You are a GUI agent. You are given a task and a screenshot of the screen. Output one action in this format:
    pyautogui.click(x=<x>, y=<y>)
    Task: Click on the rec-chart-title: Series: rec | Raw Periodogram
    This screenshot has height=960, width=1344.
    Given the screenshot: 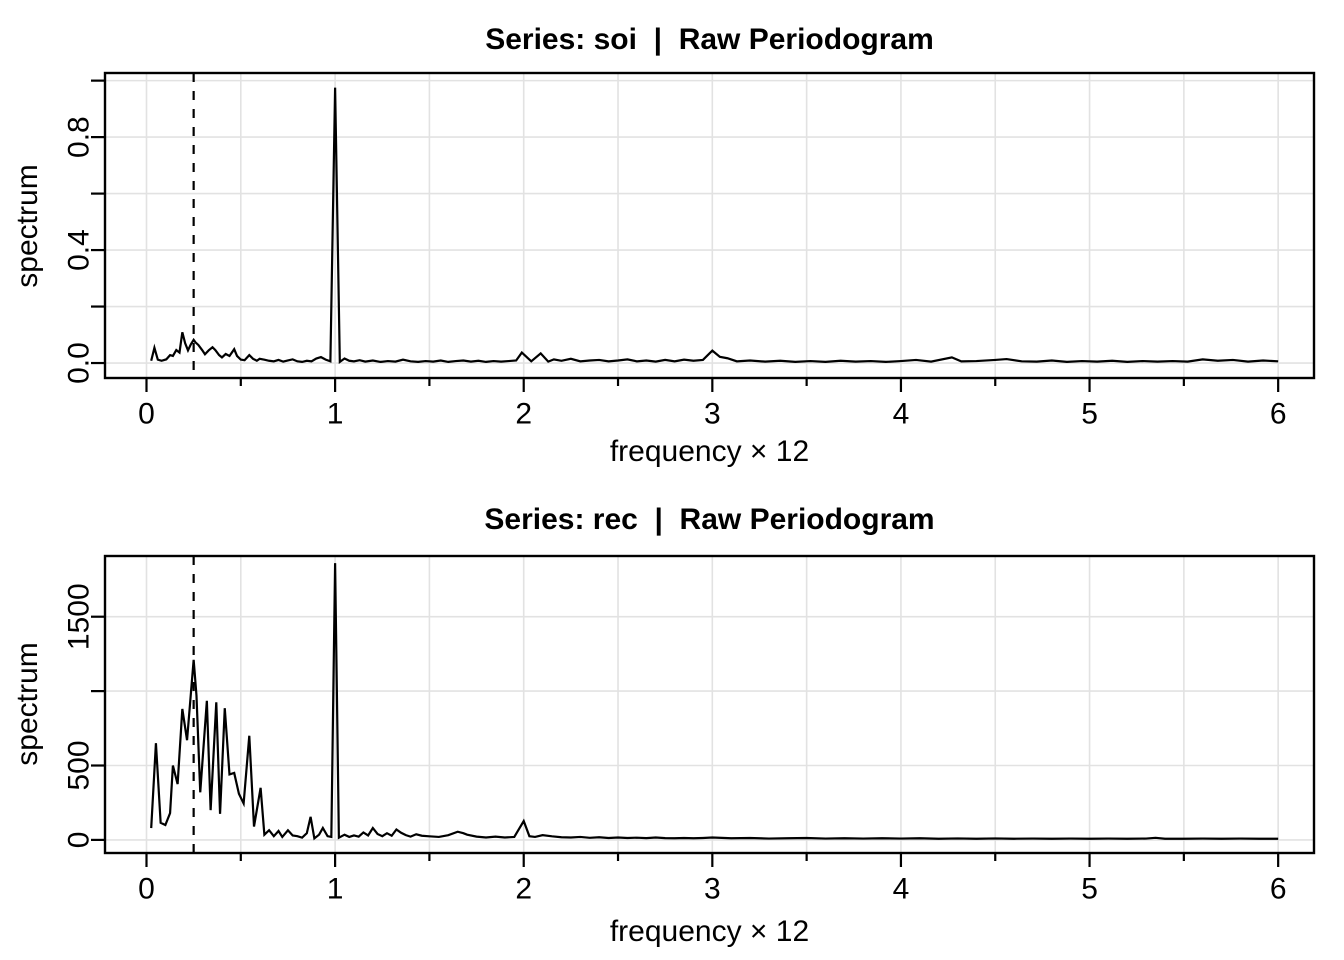 What is the action you would take?
    pyautogui.click(x=709, y=519)
    